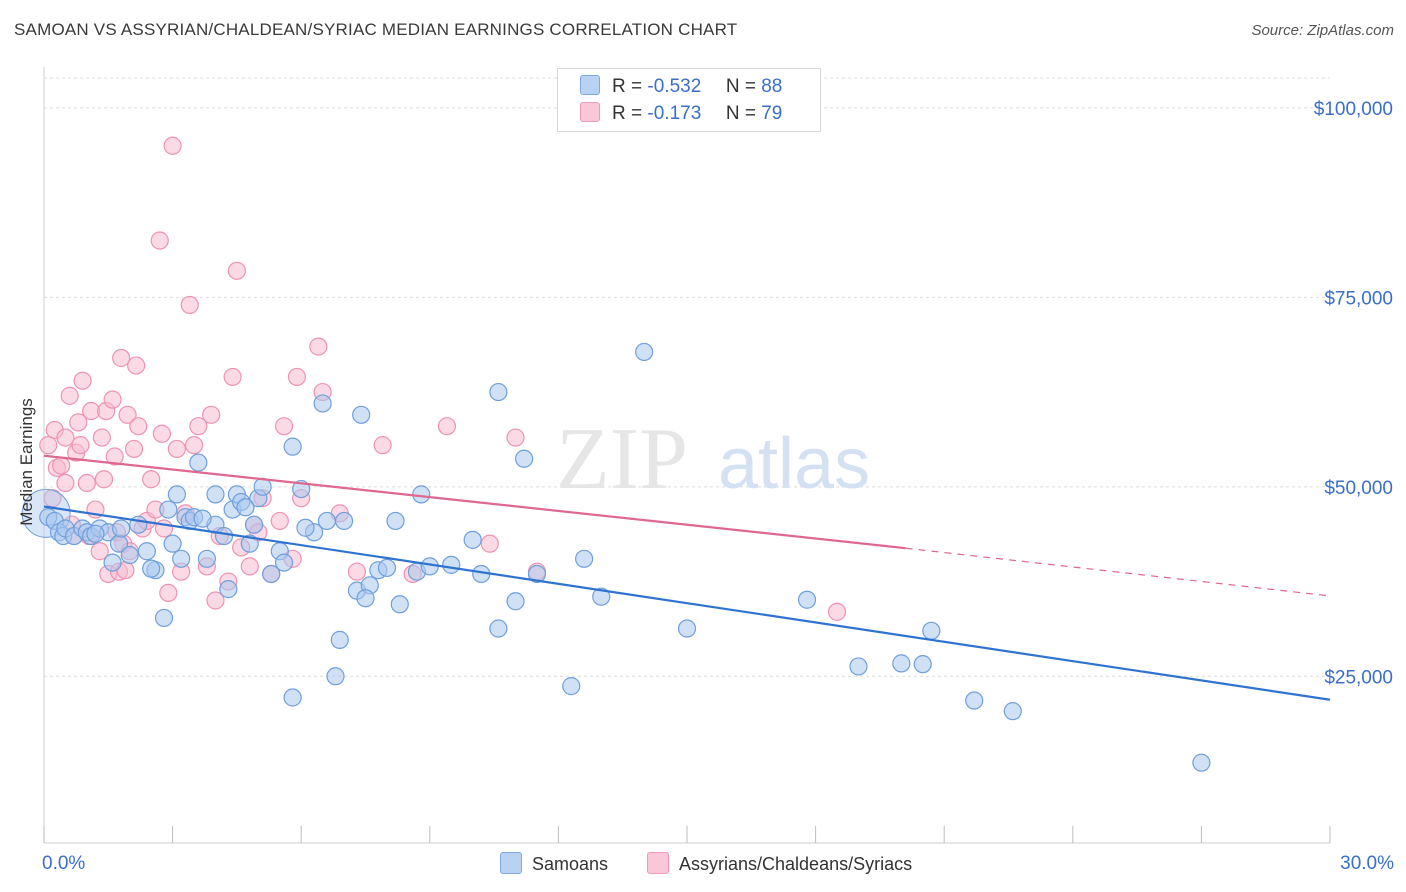 The width and height of the screenshot is (1406, 892). What do you see at coordinates (1358, 488) in the screenshot?
I see `y-tick-label: $50,000` at bounding box center [1358, 488].